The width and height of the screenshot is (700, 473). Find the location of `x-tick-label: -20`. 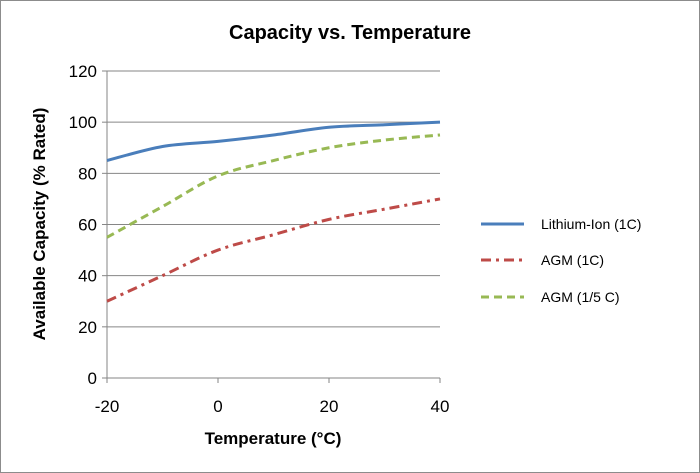

x-tick-label: -20 is located at coordinates (107, 406).